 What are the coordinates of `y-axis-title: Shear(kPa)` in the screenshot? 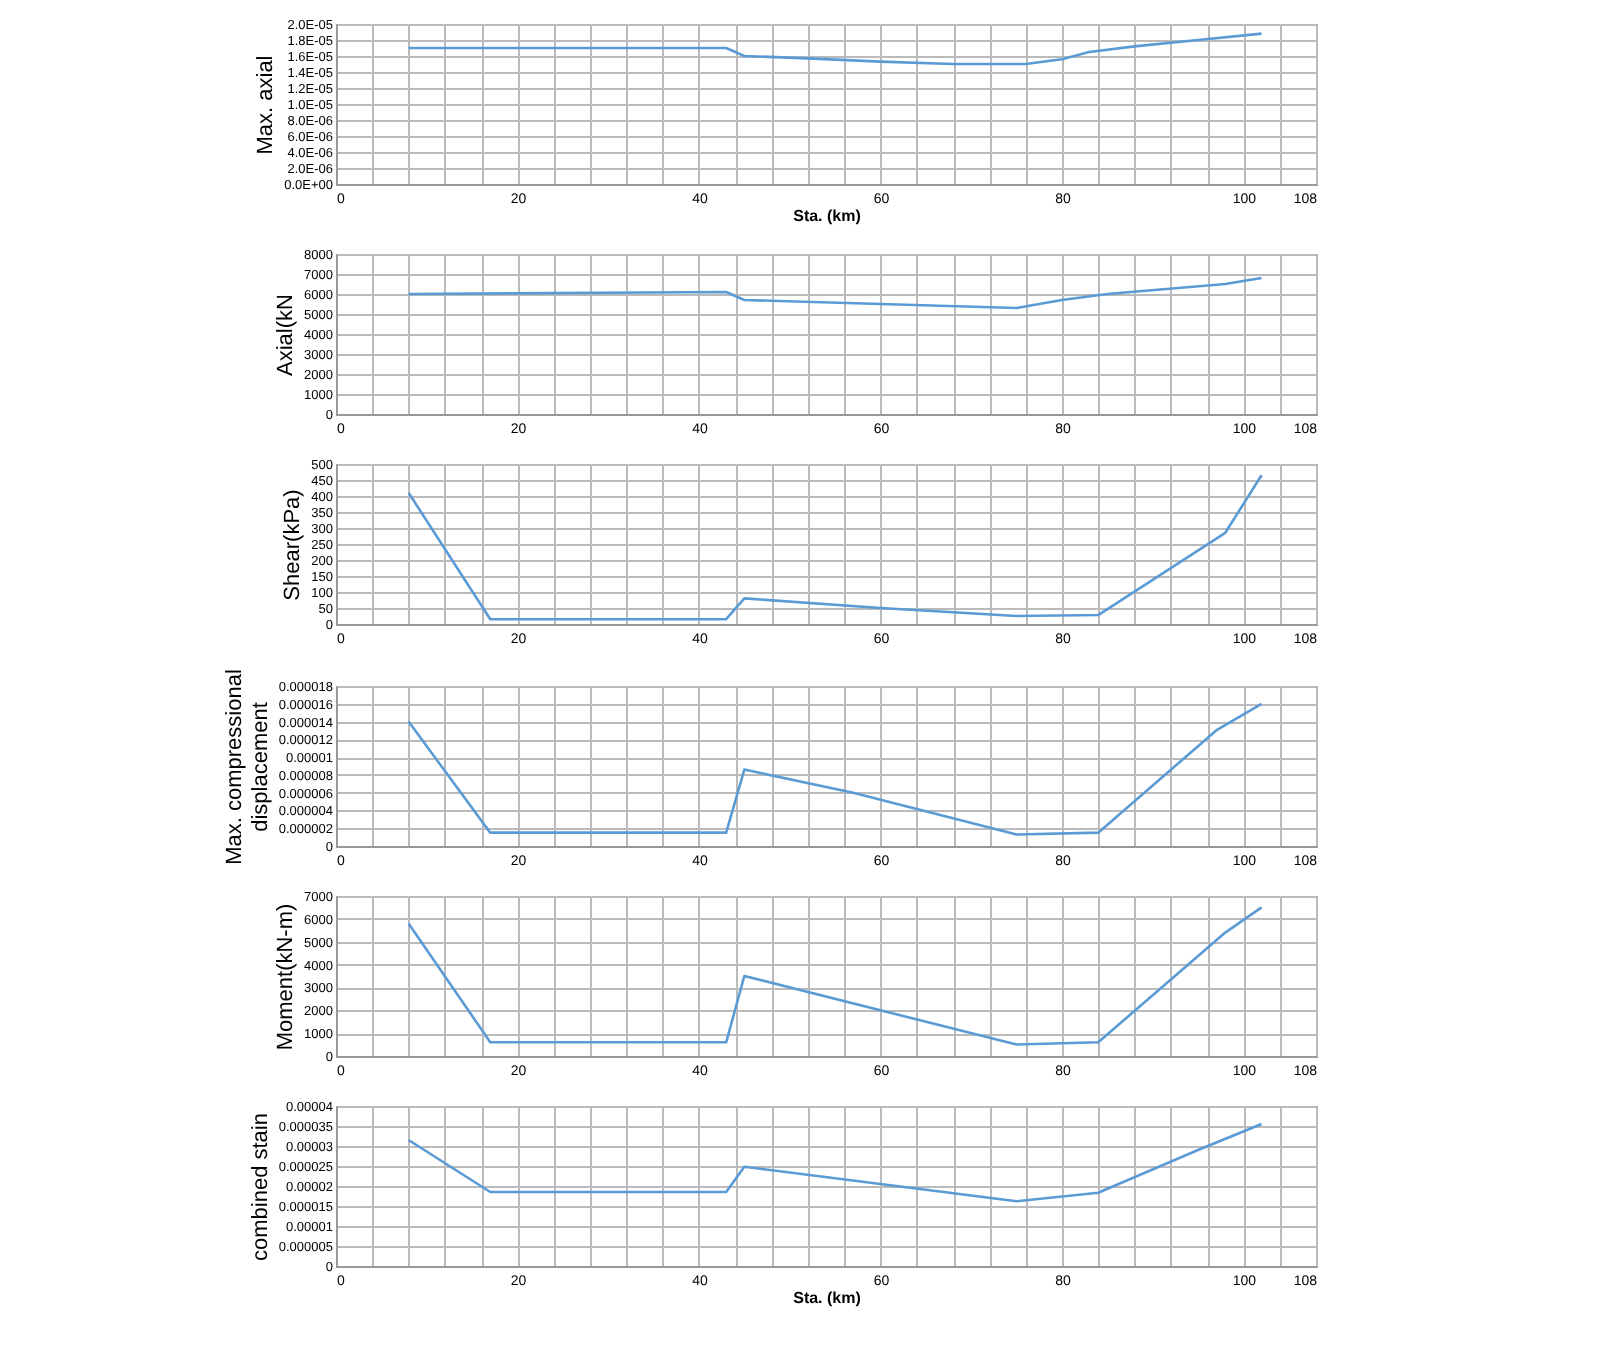 It's located at (293, 545).